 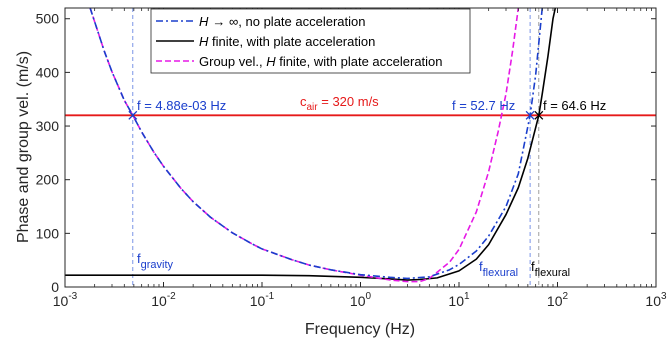 What do you see at coordinates (653, 301) in the screenshot?
I see `x-tick-label-base-6: 10` at bounding box center [653, 301].